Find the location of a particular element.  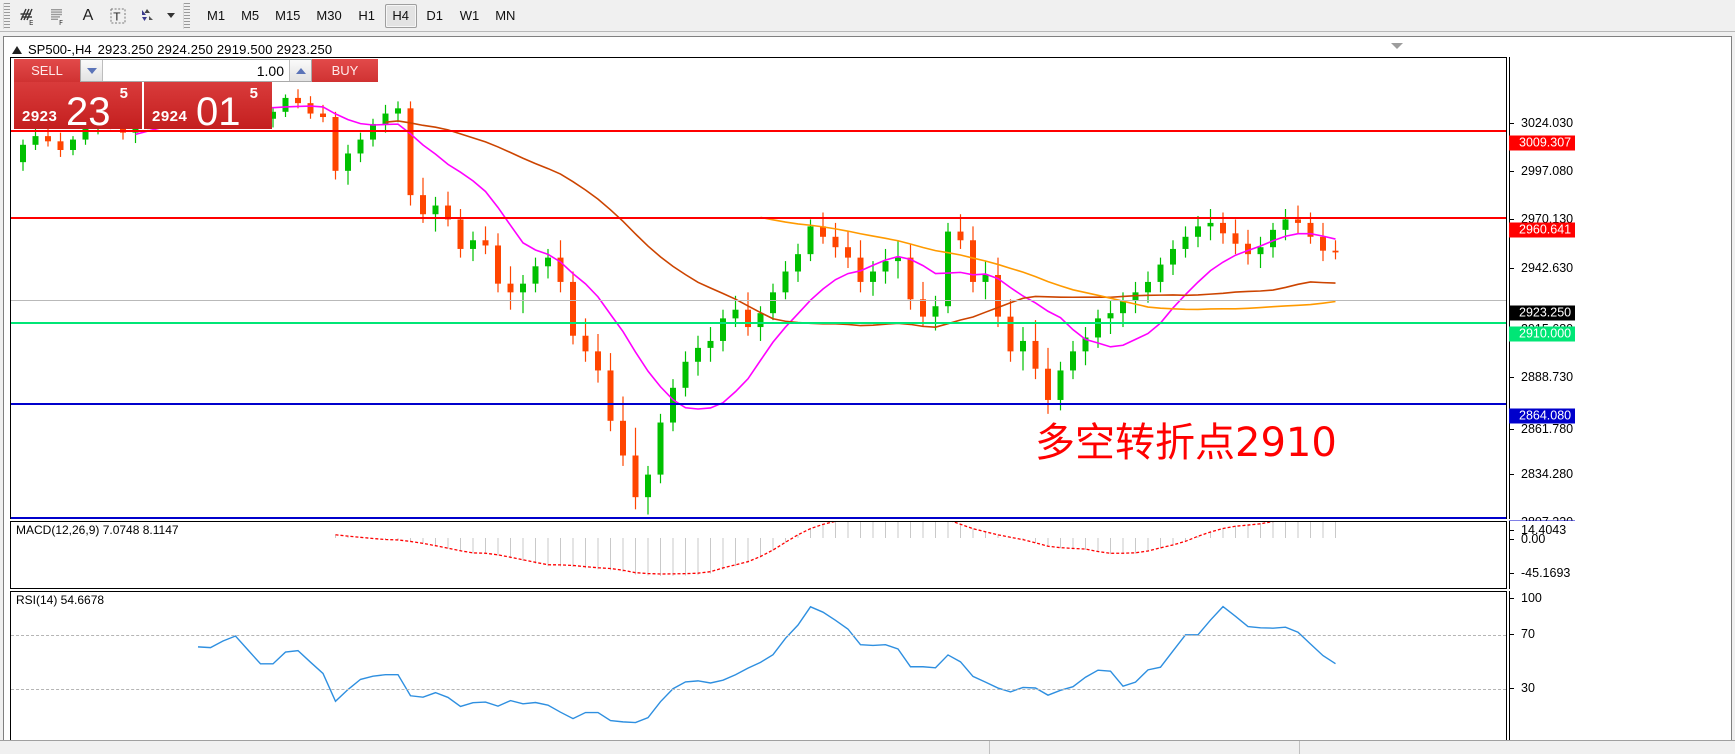

rsi-axis-line is located at coordinates (1509, 668).